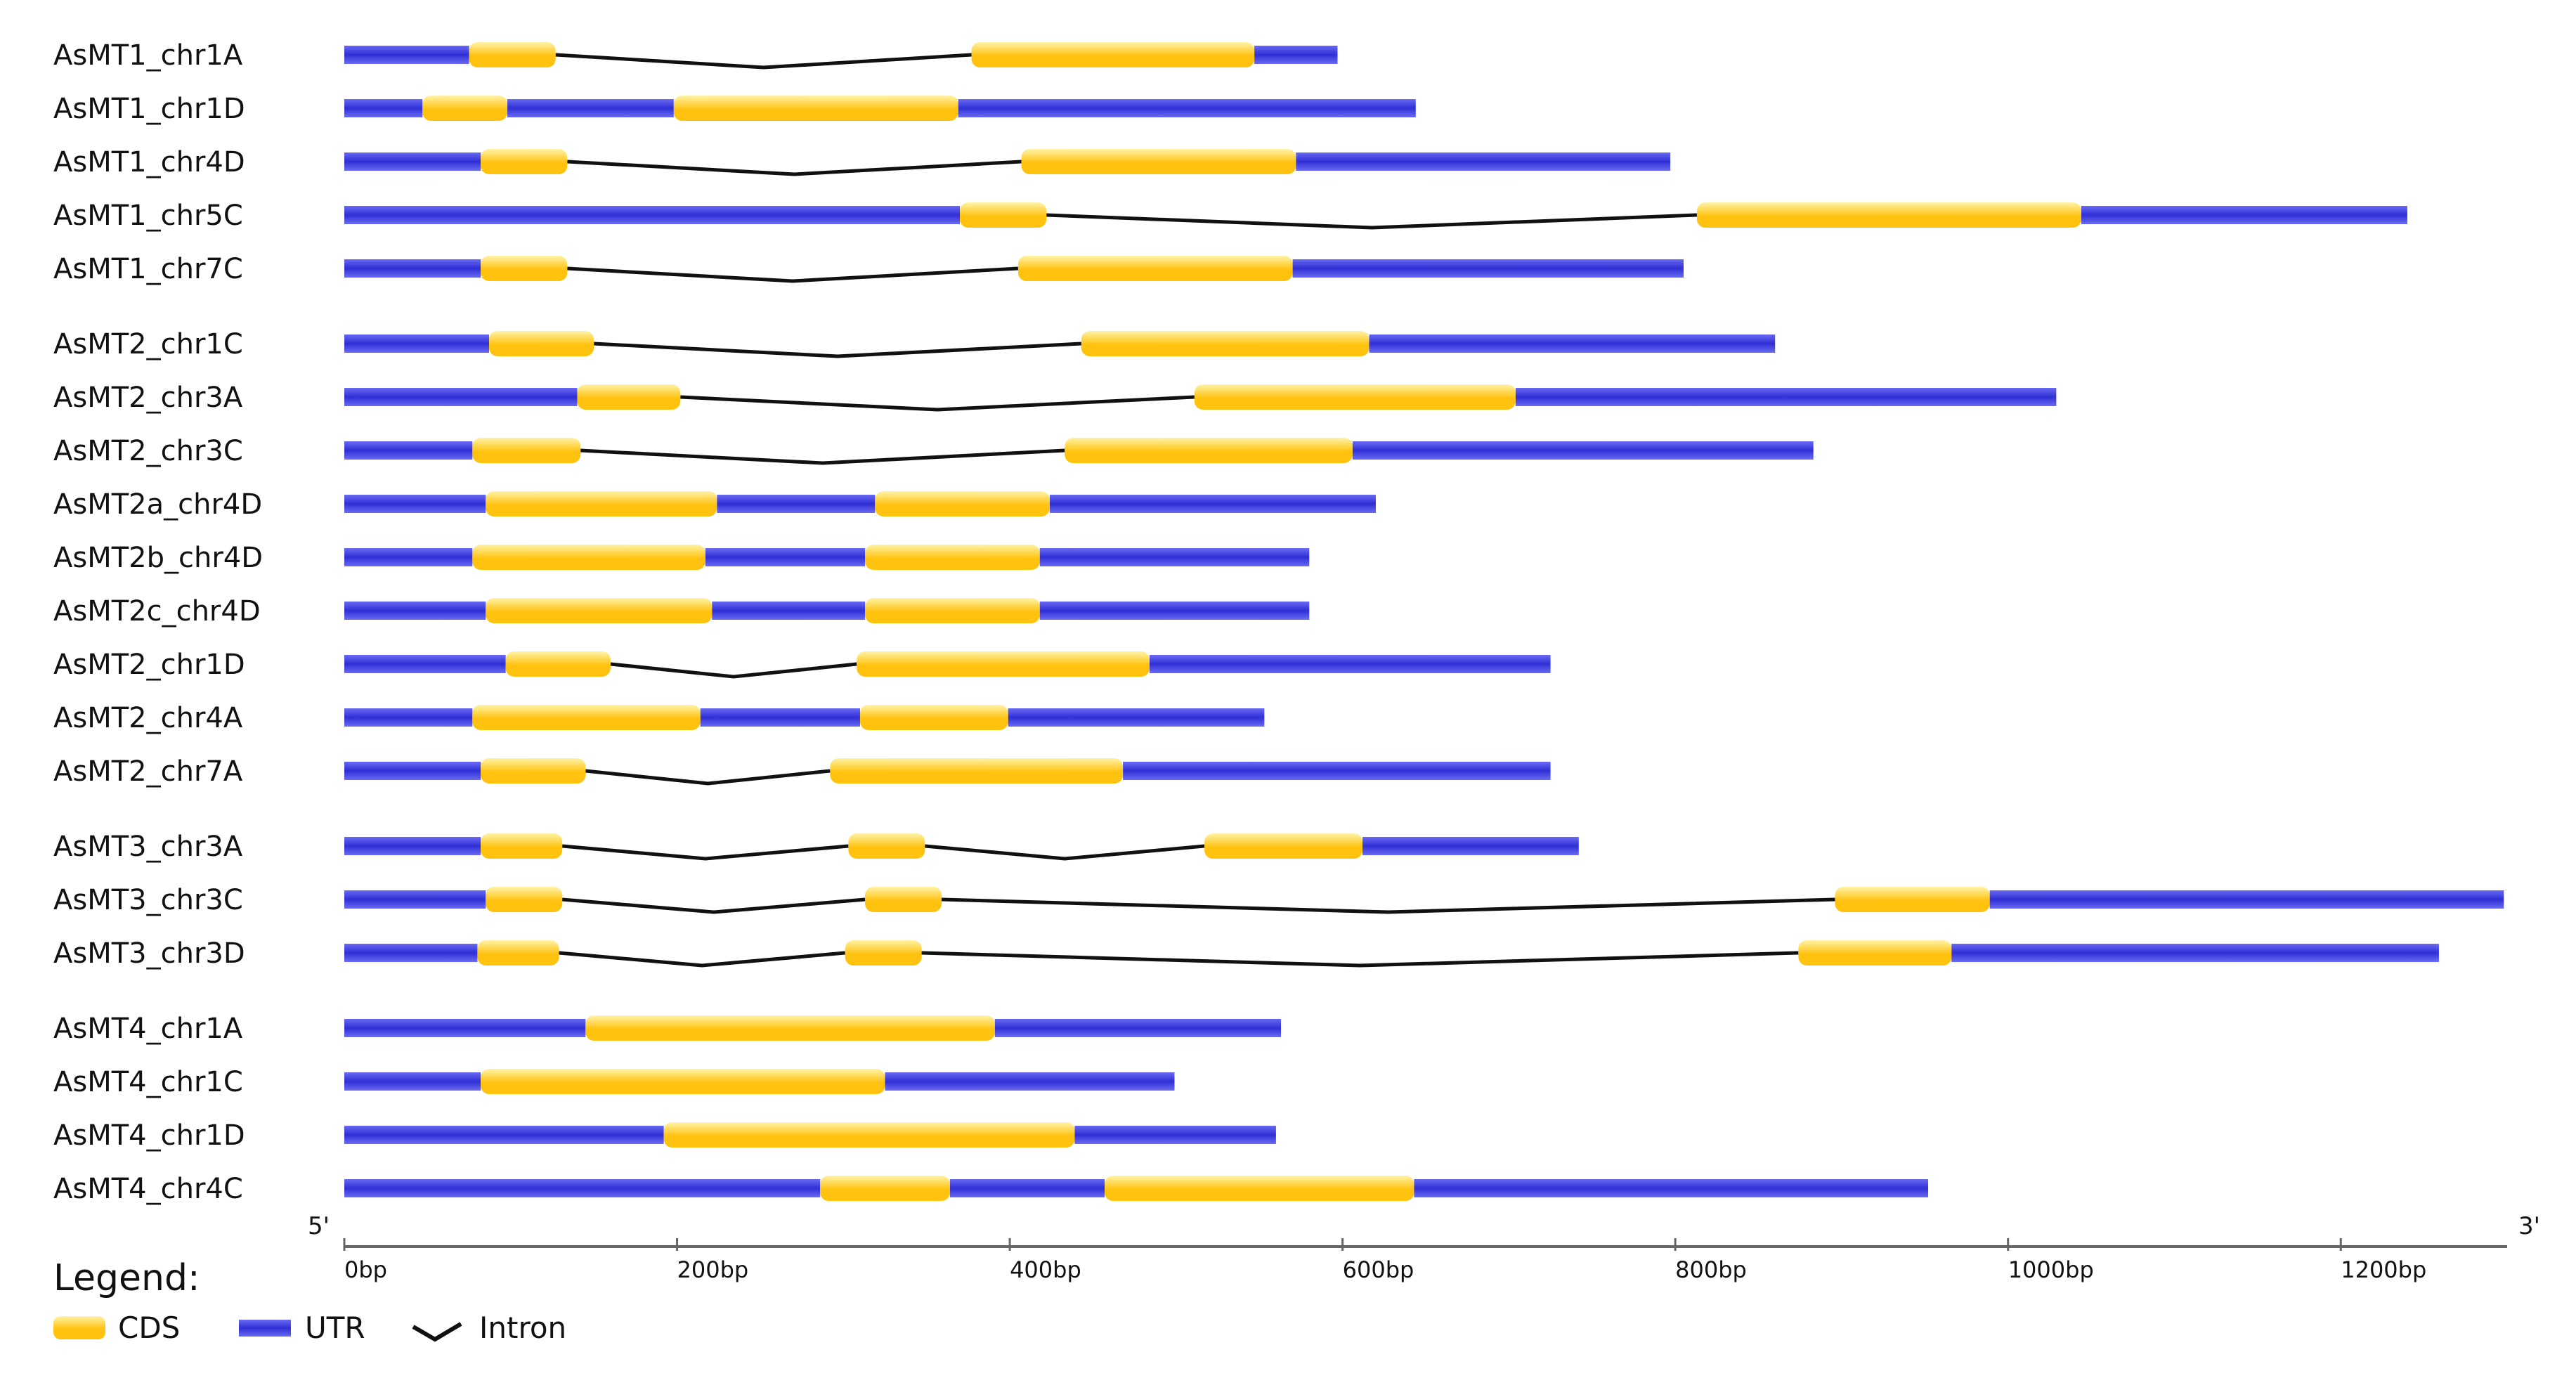  Describe the element at coordinates (148, 451) in the screenshot. I see `gene-label: AsMT2_chr3C` at that location.